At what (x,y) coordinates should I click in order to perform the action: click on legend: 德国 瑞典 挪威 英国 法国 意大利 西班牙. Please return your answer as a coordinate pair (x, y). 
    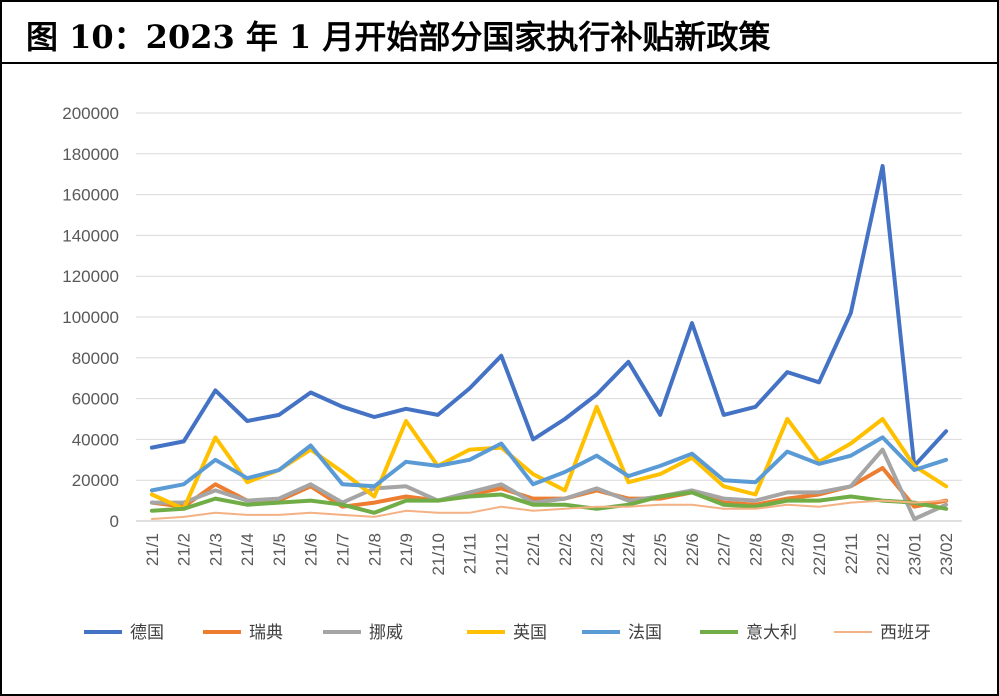
    Looking at the image, I should click on (507, 633).